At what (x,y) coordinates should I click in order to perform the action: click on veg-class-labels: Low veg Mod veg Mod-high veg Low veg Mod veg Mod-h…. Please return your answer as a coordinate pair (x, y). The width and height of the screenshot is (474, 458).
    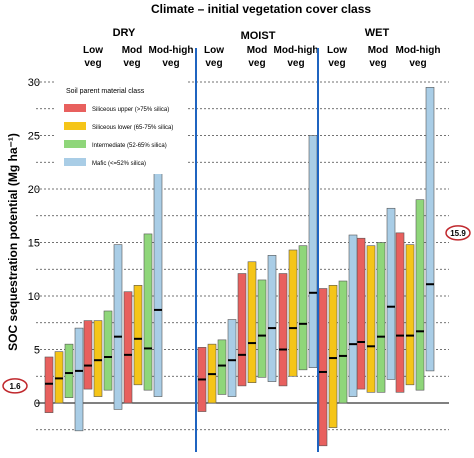
    Looking at the image, I should click on (261, 57).